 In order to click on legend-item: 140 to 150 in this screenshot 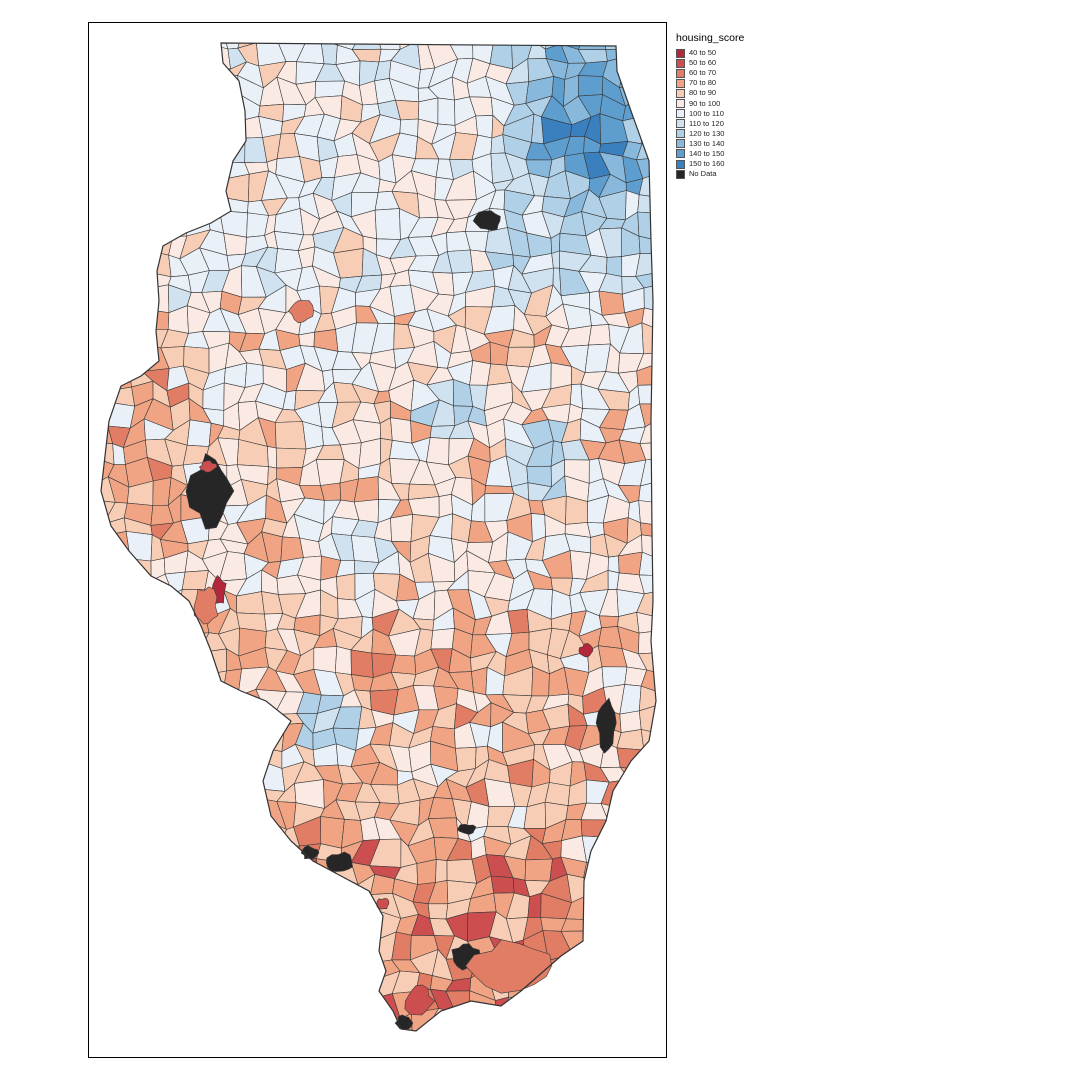, I will do `click(710, 154)`.